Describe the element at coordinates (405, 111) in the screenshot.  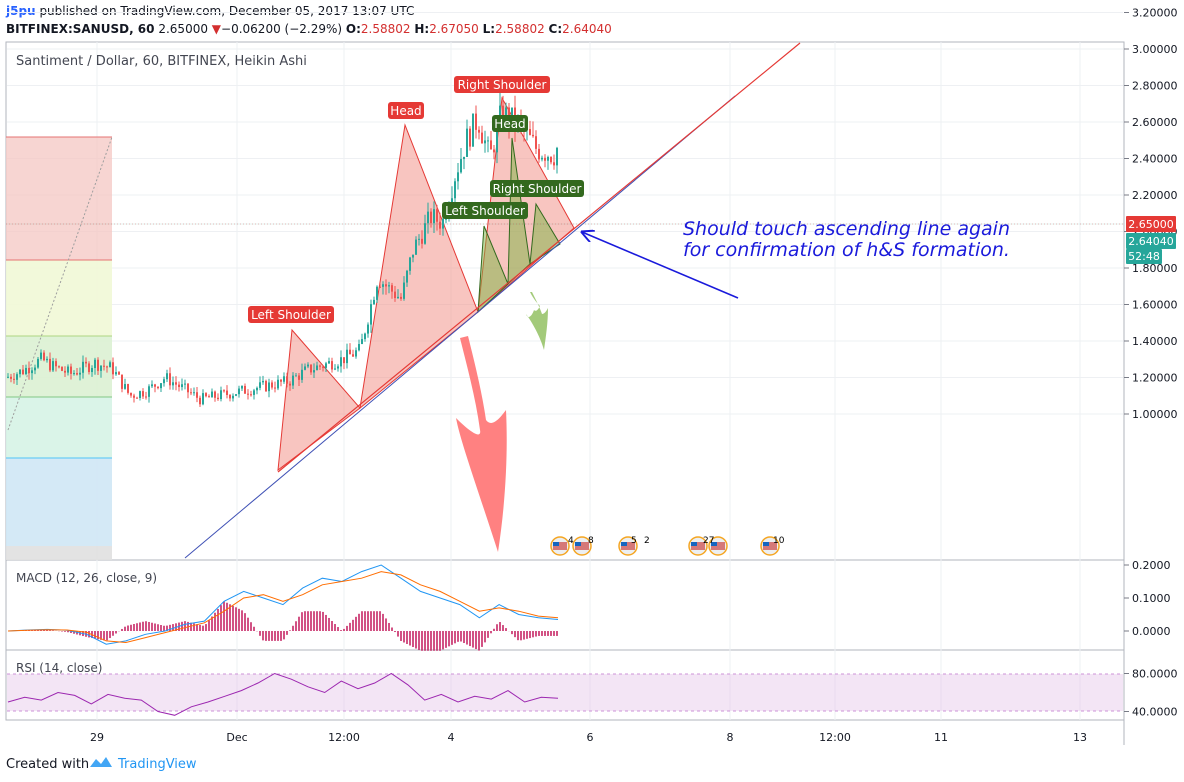
I see `pattern-label-text: Head` at that location.